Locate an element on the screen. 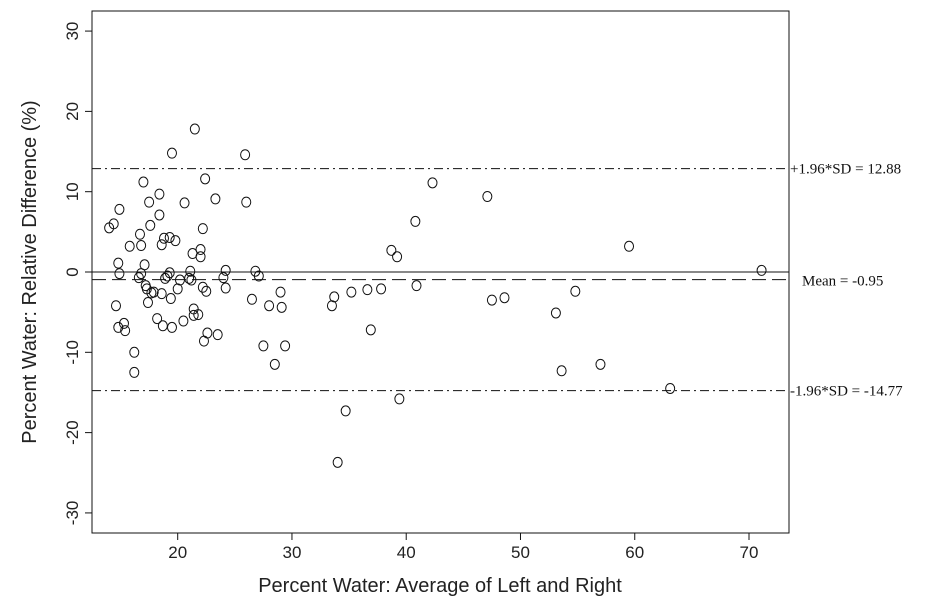 This screenshot has width=933, height=604. x-tick-label: 70 is located at coordinates (749, 552).